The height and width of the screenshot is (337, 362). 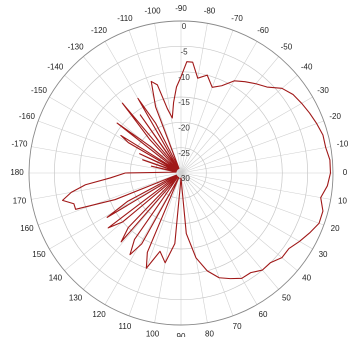 I want to click on angle-tick-label: -140, so click(x=55, y=67).